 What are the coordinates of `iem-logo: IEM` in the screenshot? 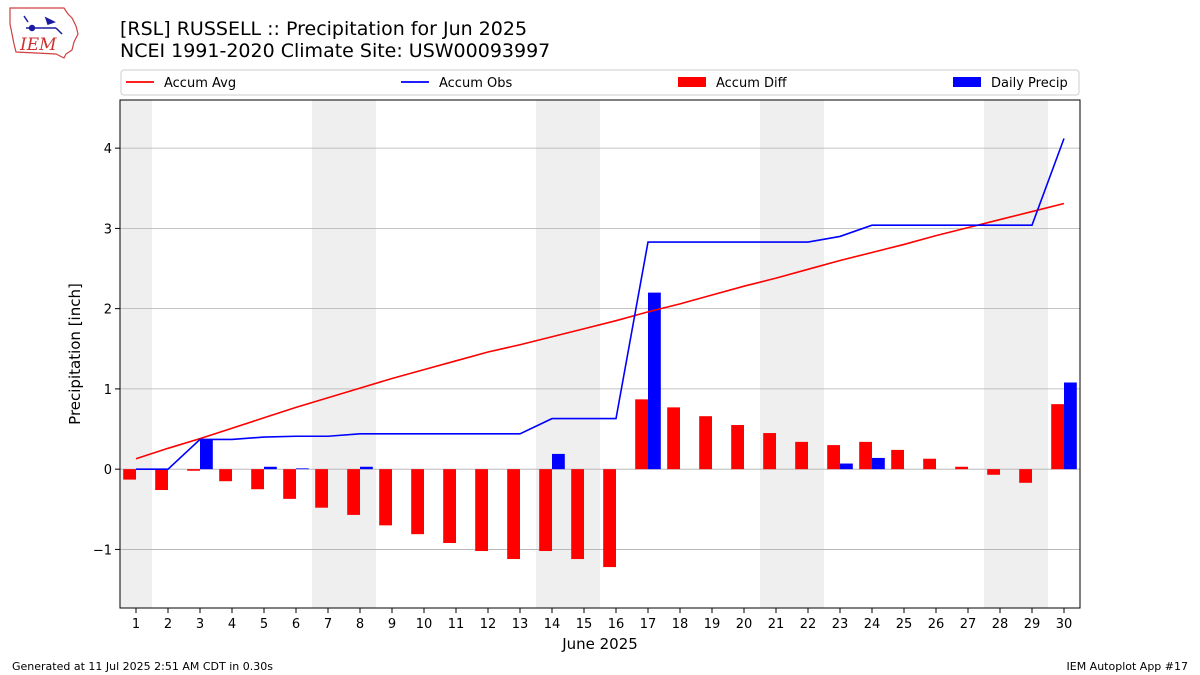 It's located at (44, 33).